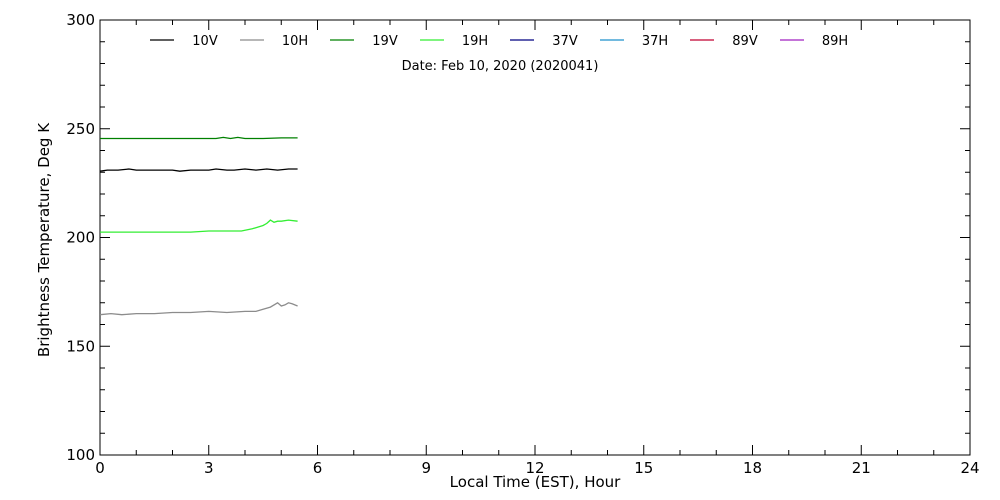 The height and width of the screenshot is (500, 1000). What do you see at coordinates (475, 41) in the screenshot?
I see `legend-label: 19H` at bounding box center [475, 41].